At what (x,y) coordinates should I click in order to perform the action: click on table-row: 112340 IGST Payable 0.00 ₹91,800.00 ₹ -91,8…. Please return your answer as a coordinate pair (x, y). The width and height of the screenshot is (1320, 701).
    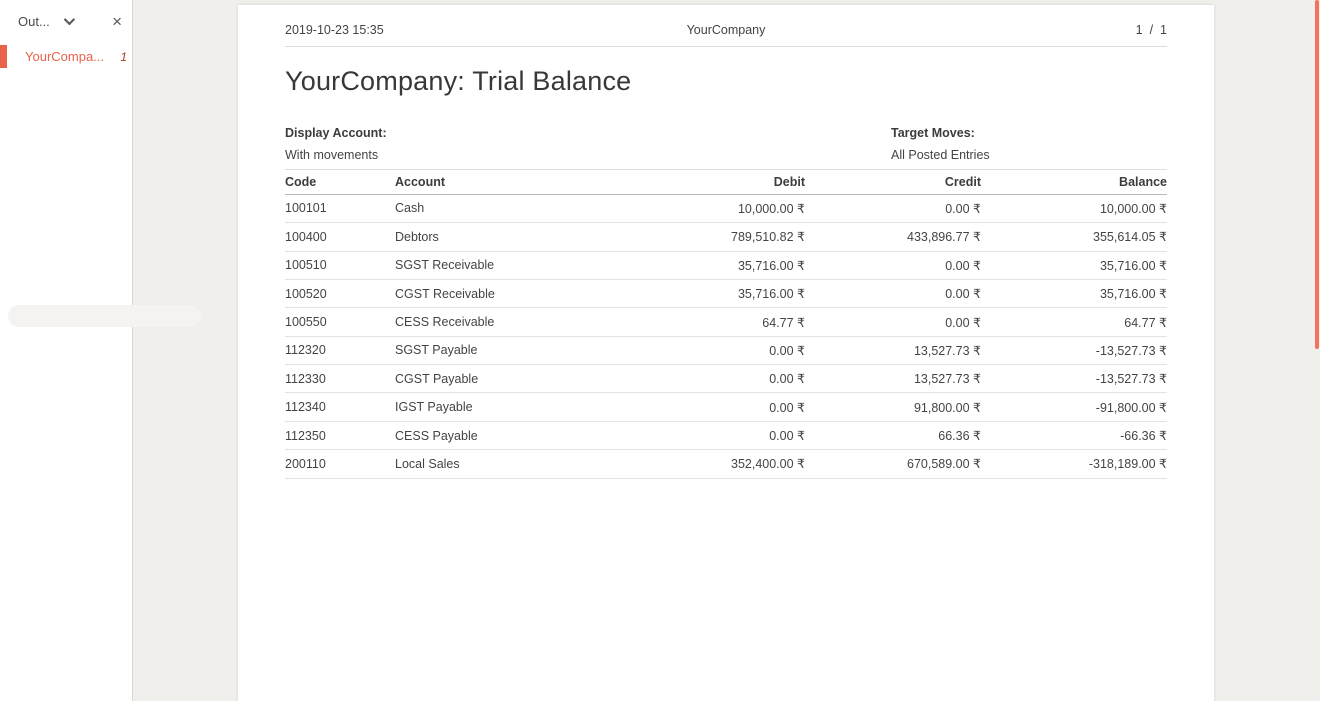
    Looking at the image, I should click on (726, 407).